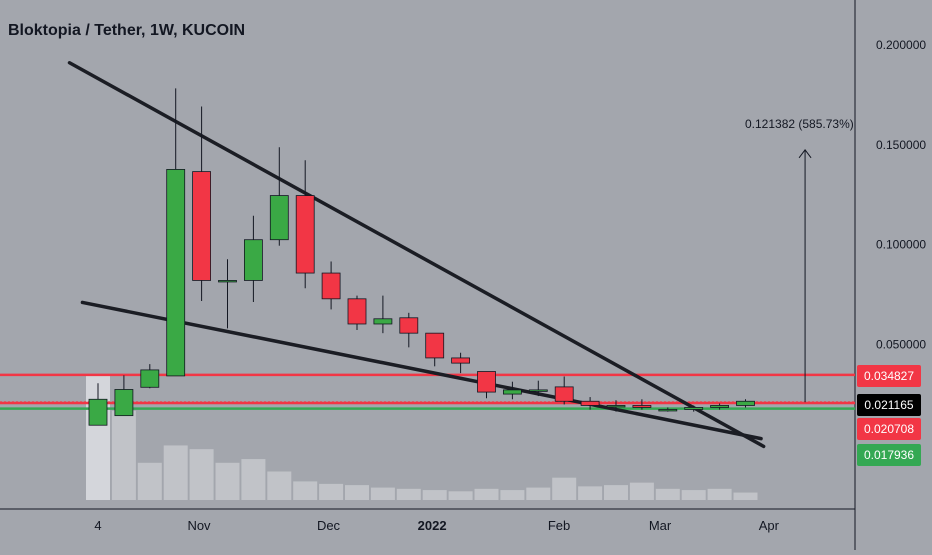 The image size is (932, 555). I want to click on time-tick-label: Nov, so click(199, 525).